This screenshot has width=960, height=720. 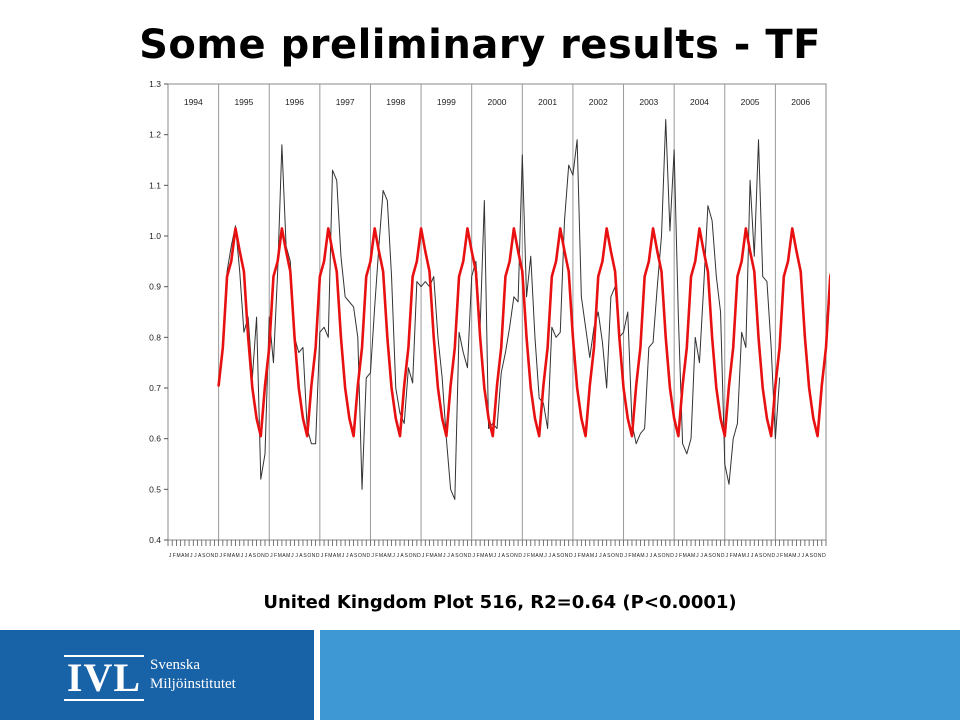 I want to click on logo-line-1: Svenska, so click(x=175, y=665).